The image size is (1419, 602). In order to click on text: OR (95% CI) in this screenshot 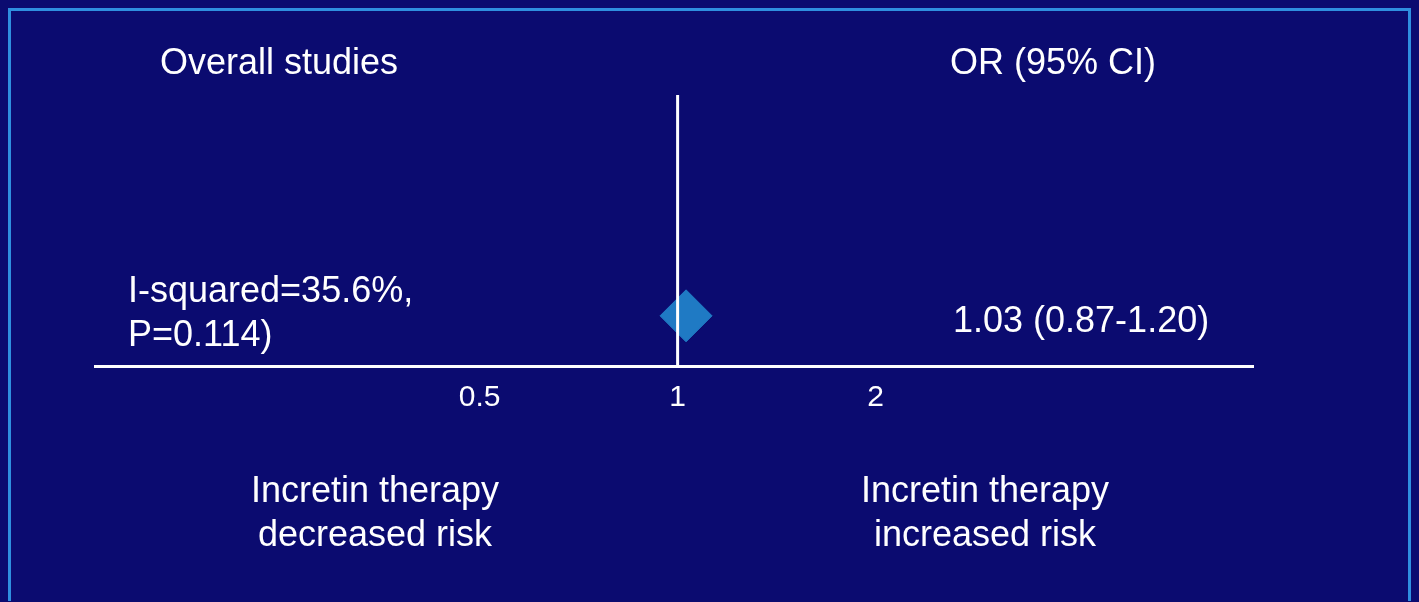, I will do `click(1054, 62)`.